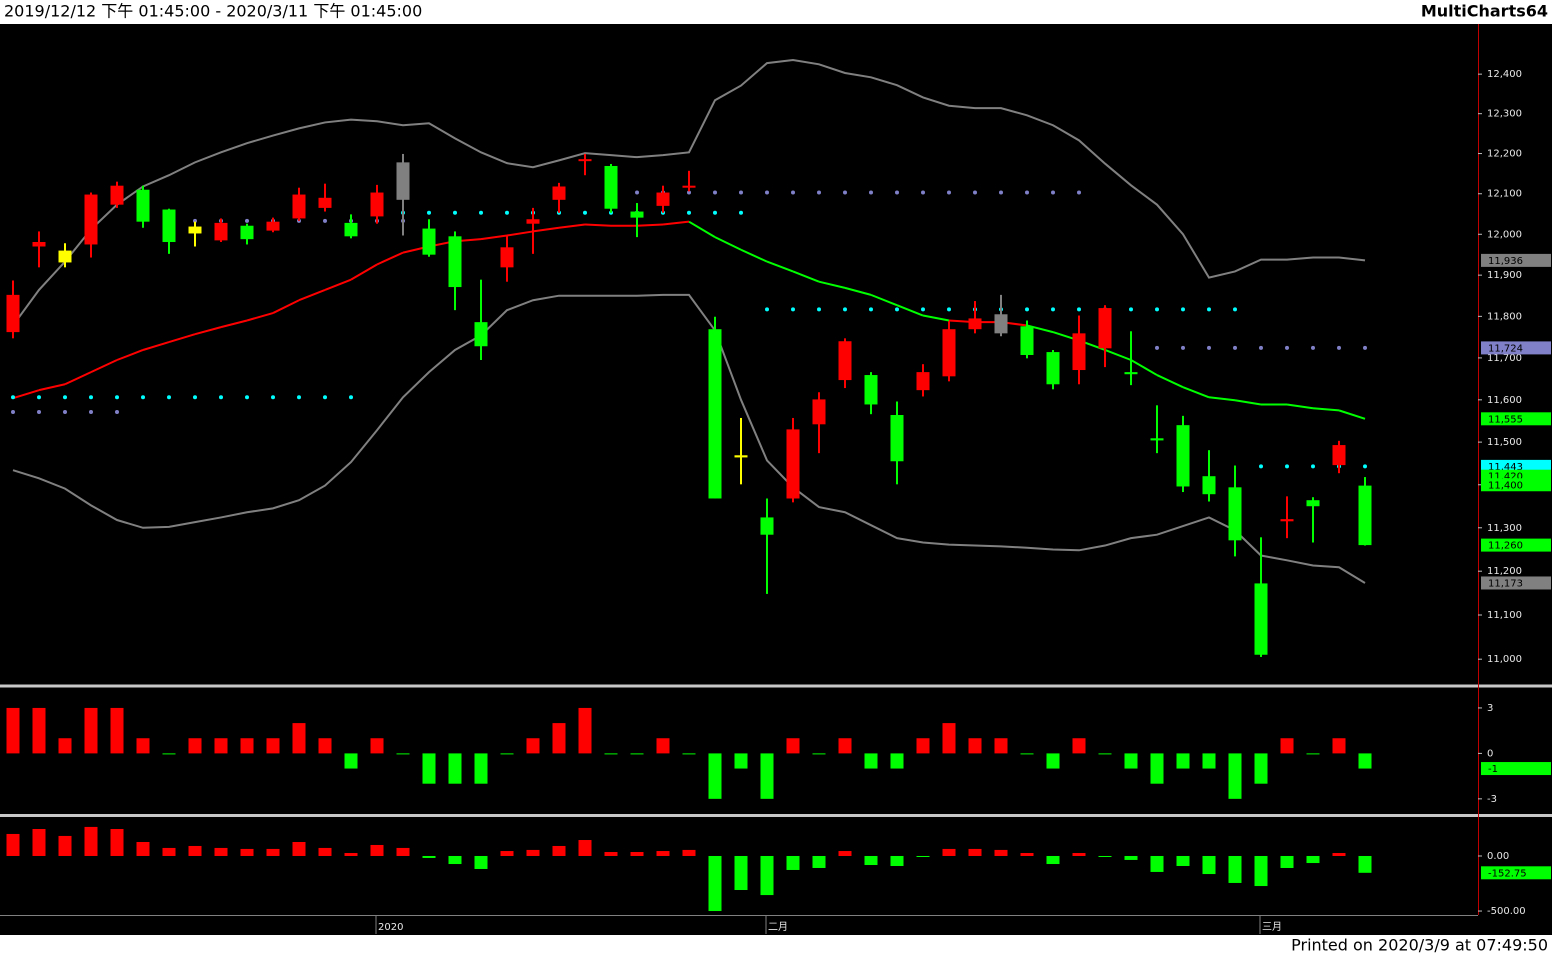  Describe the element at coordinates (1492, 799) in the screenshot. I see `y-tick-label: -3` at that location.